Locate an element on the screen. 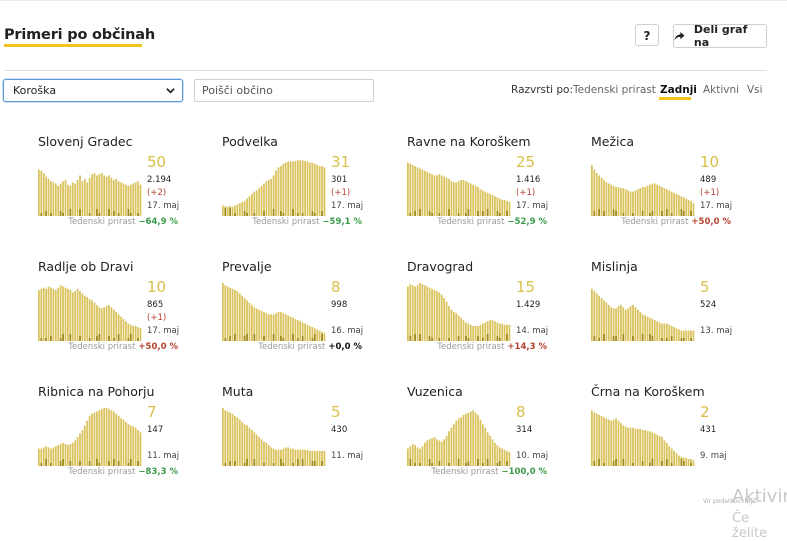 This screenshot has width=787, height=541. source-note: Vir podatkov: NIJZ is located at coordinates (730, 501).